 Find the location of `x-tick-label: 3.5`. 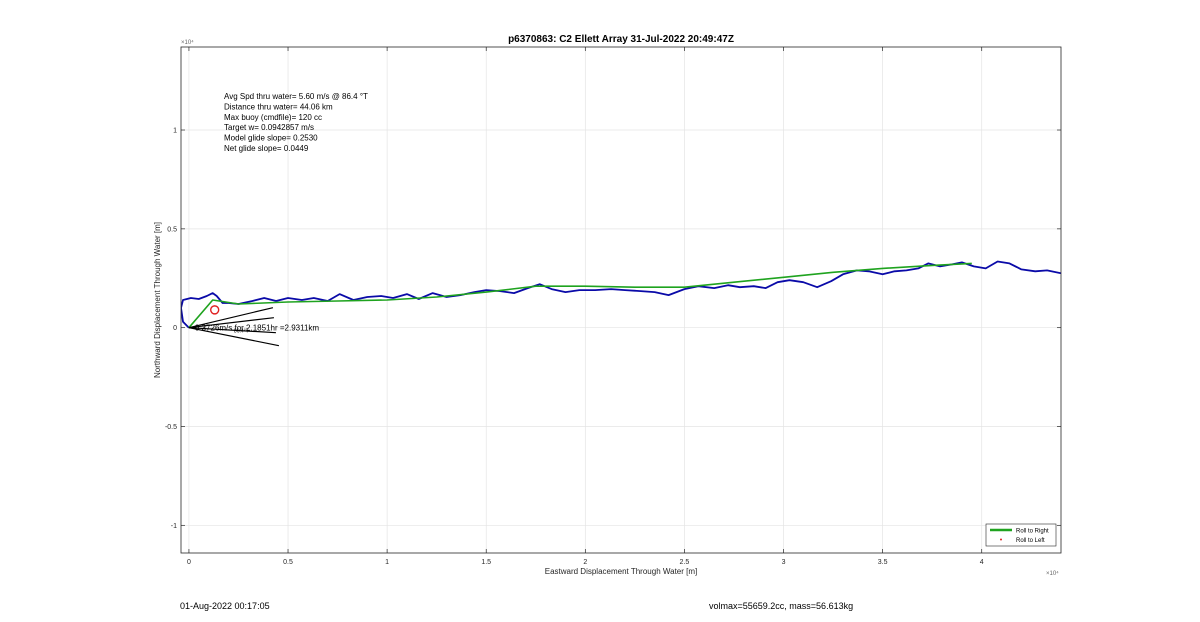

x-tick-label: 3.5 is located at coordinates (883, 562).